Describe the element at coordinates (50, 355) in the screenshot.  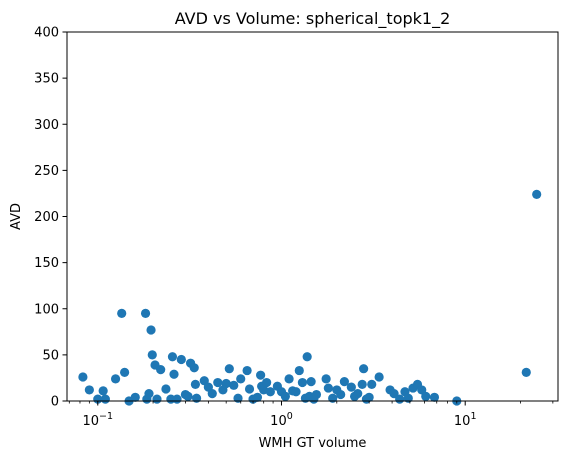
I see `y-tick-label: 50` at that location.